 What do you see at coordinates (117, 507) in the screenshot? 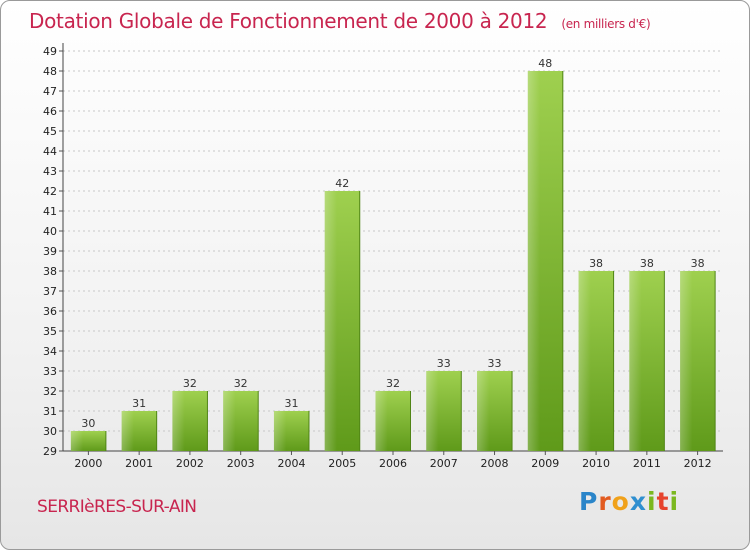
I see `location-name: SERRIèRES-SUR-AIN` at bounding box center [117, 507].